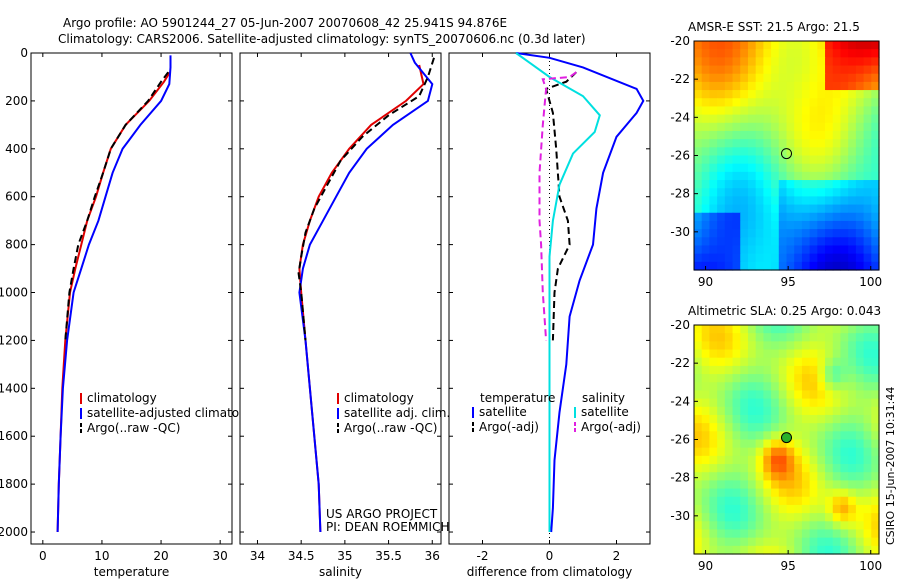 The width and height of the screenshot is (900, 580). What do you see at coordinates (220, 556) in the screenshot?
I see `x-tick-label: 30` at bounding box center [220, 556].